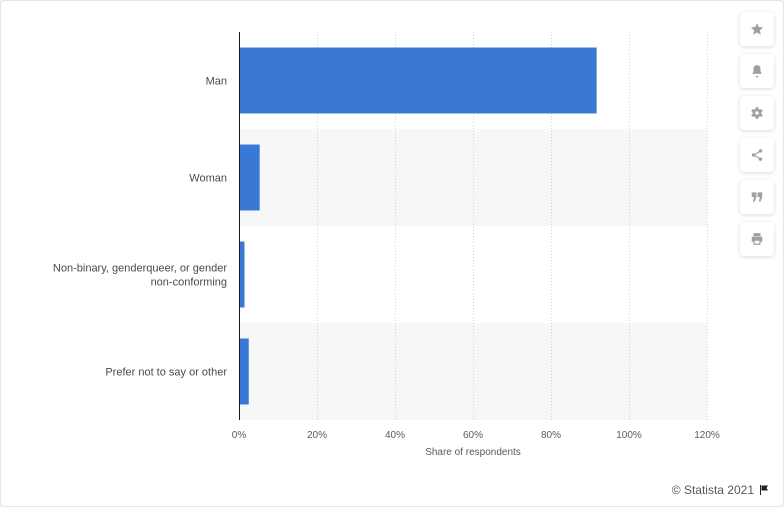 This screenshot has width=784, height=507. I want to click on x-tick-label: 80%, so click(551, 435).